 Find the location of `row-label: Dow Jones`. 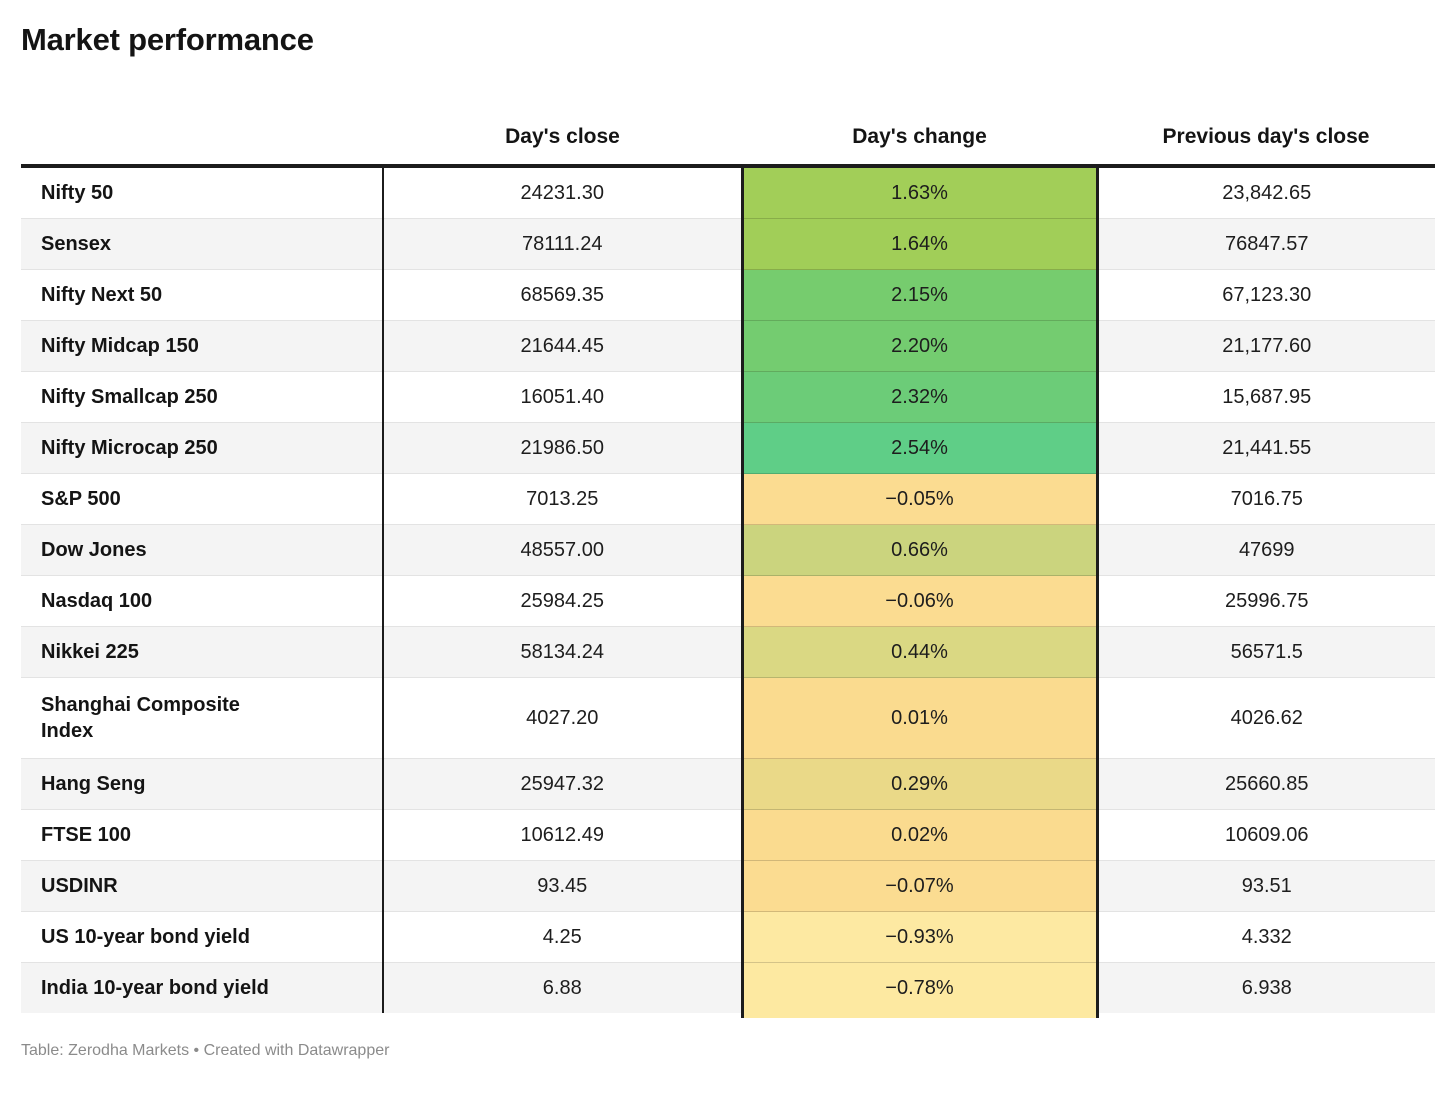

row-label: Dow Jones is located at coordinates (202, 550).